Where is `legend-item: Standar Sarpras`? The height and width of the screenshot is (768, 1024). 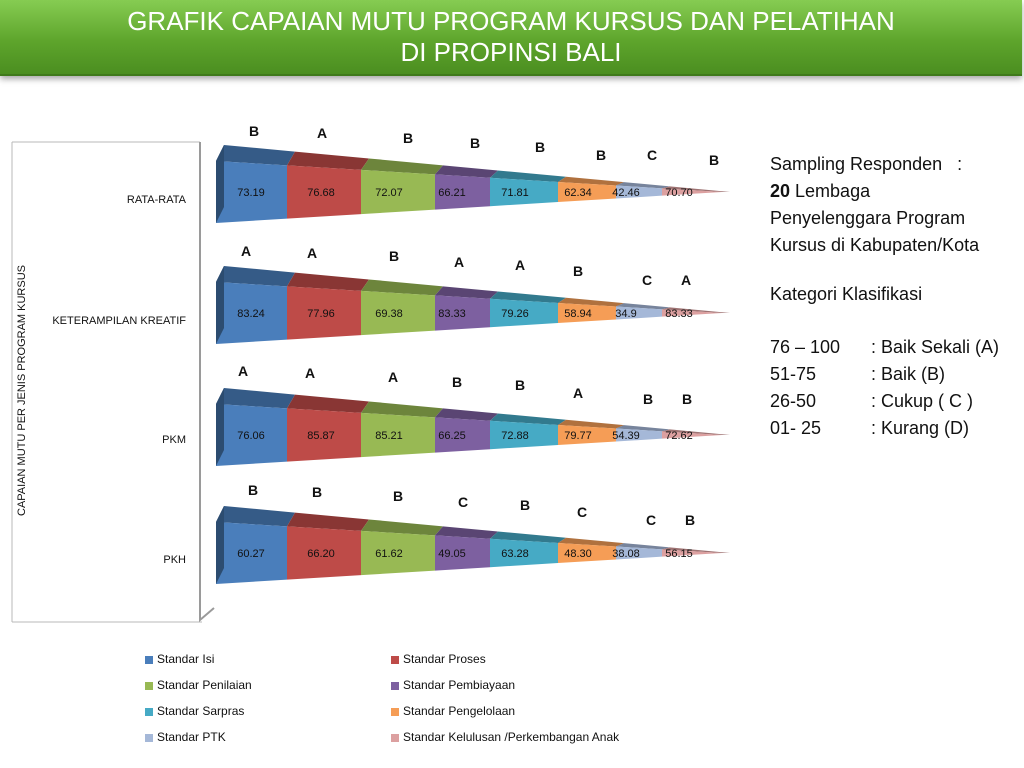 legend-item: Standar Sarpras is located at coordinates (194, 711).